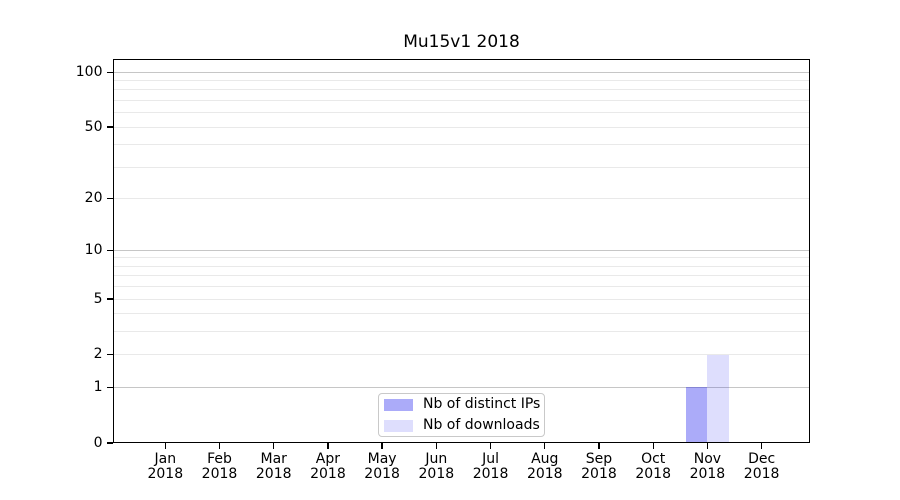  I want to click on y-tick-label-20: 20, so click(93, 197).